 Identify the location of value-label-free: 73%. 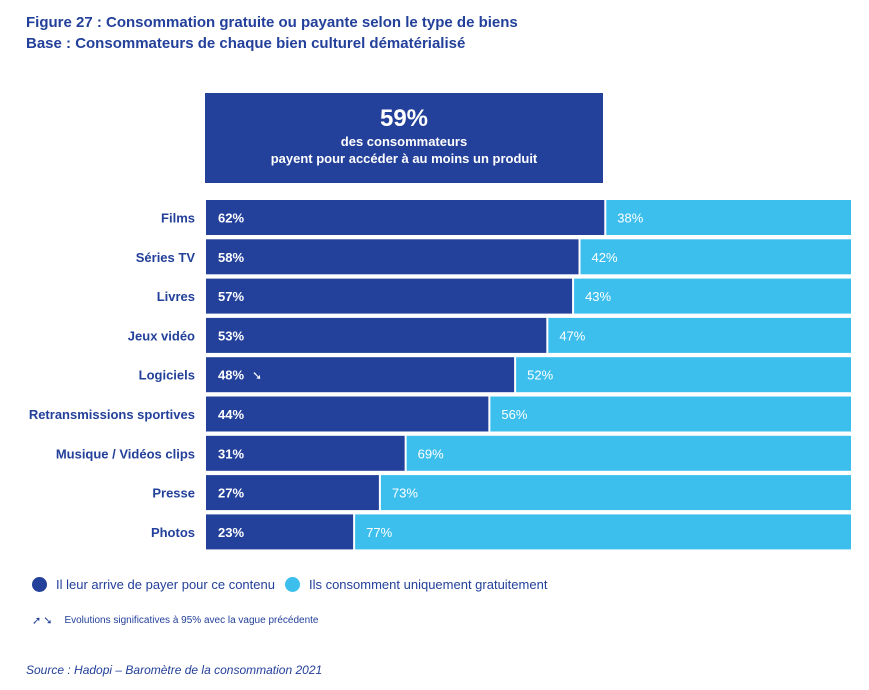
(405, 493).